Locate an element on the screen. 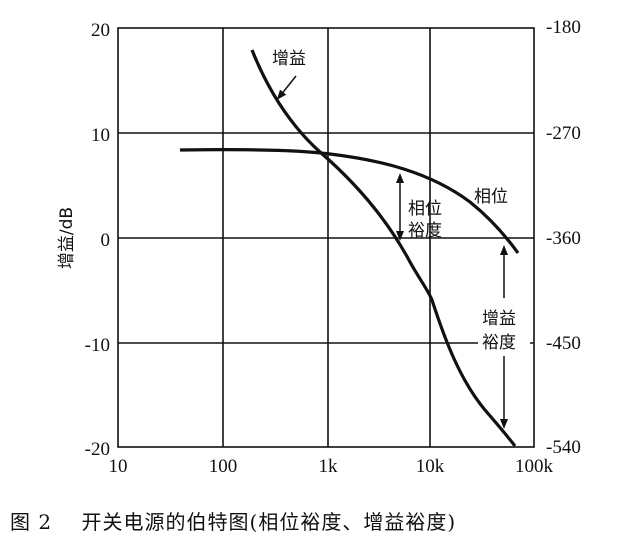 This screenshot has height=552, width=640. y2-tick: -450 is located at coordinates (563, 343).